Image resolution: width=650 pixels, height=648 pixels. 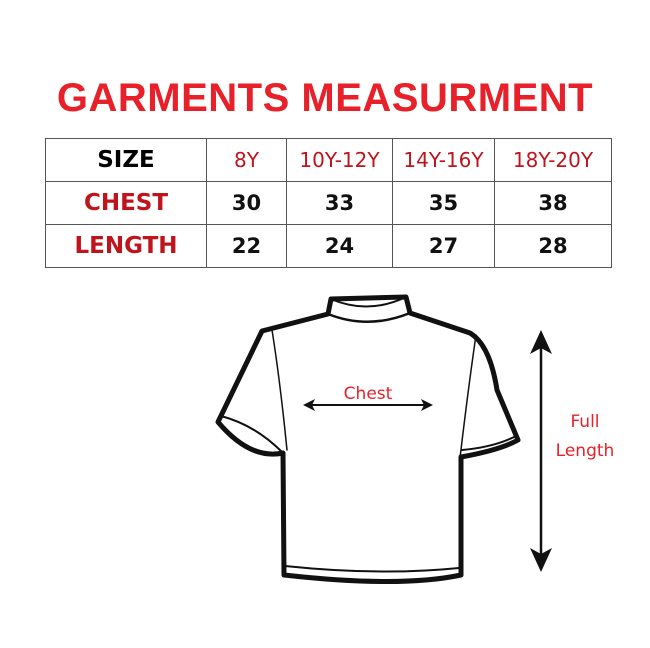 I want to click on length-arrow-icon, so click(x=541, y=451).